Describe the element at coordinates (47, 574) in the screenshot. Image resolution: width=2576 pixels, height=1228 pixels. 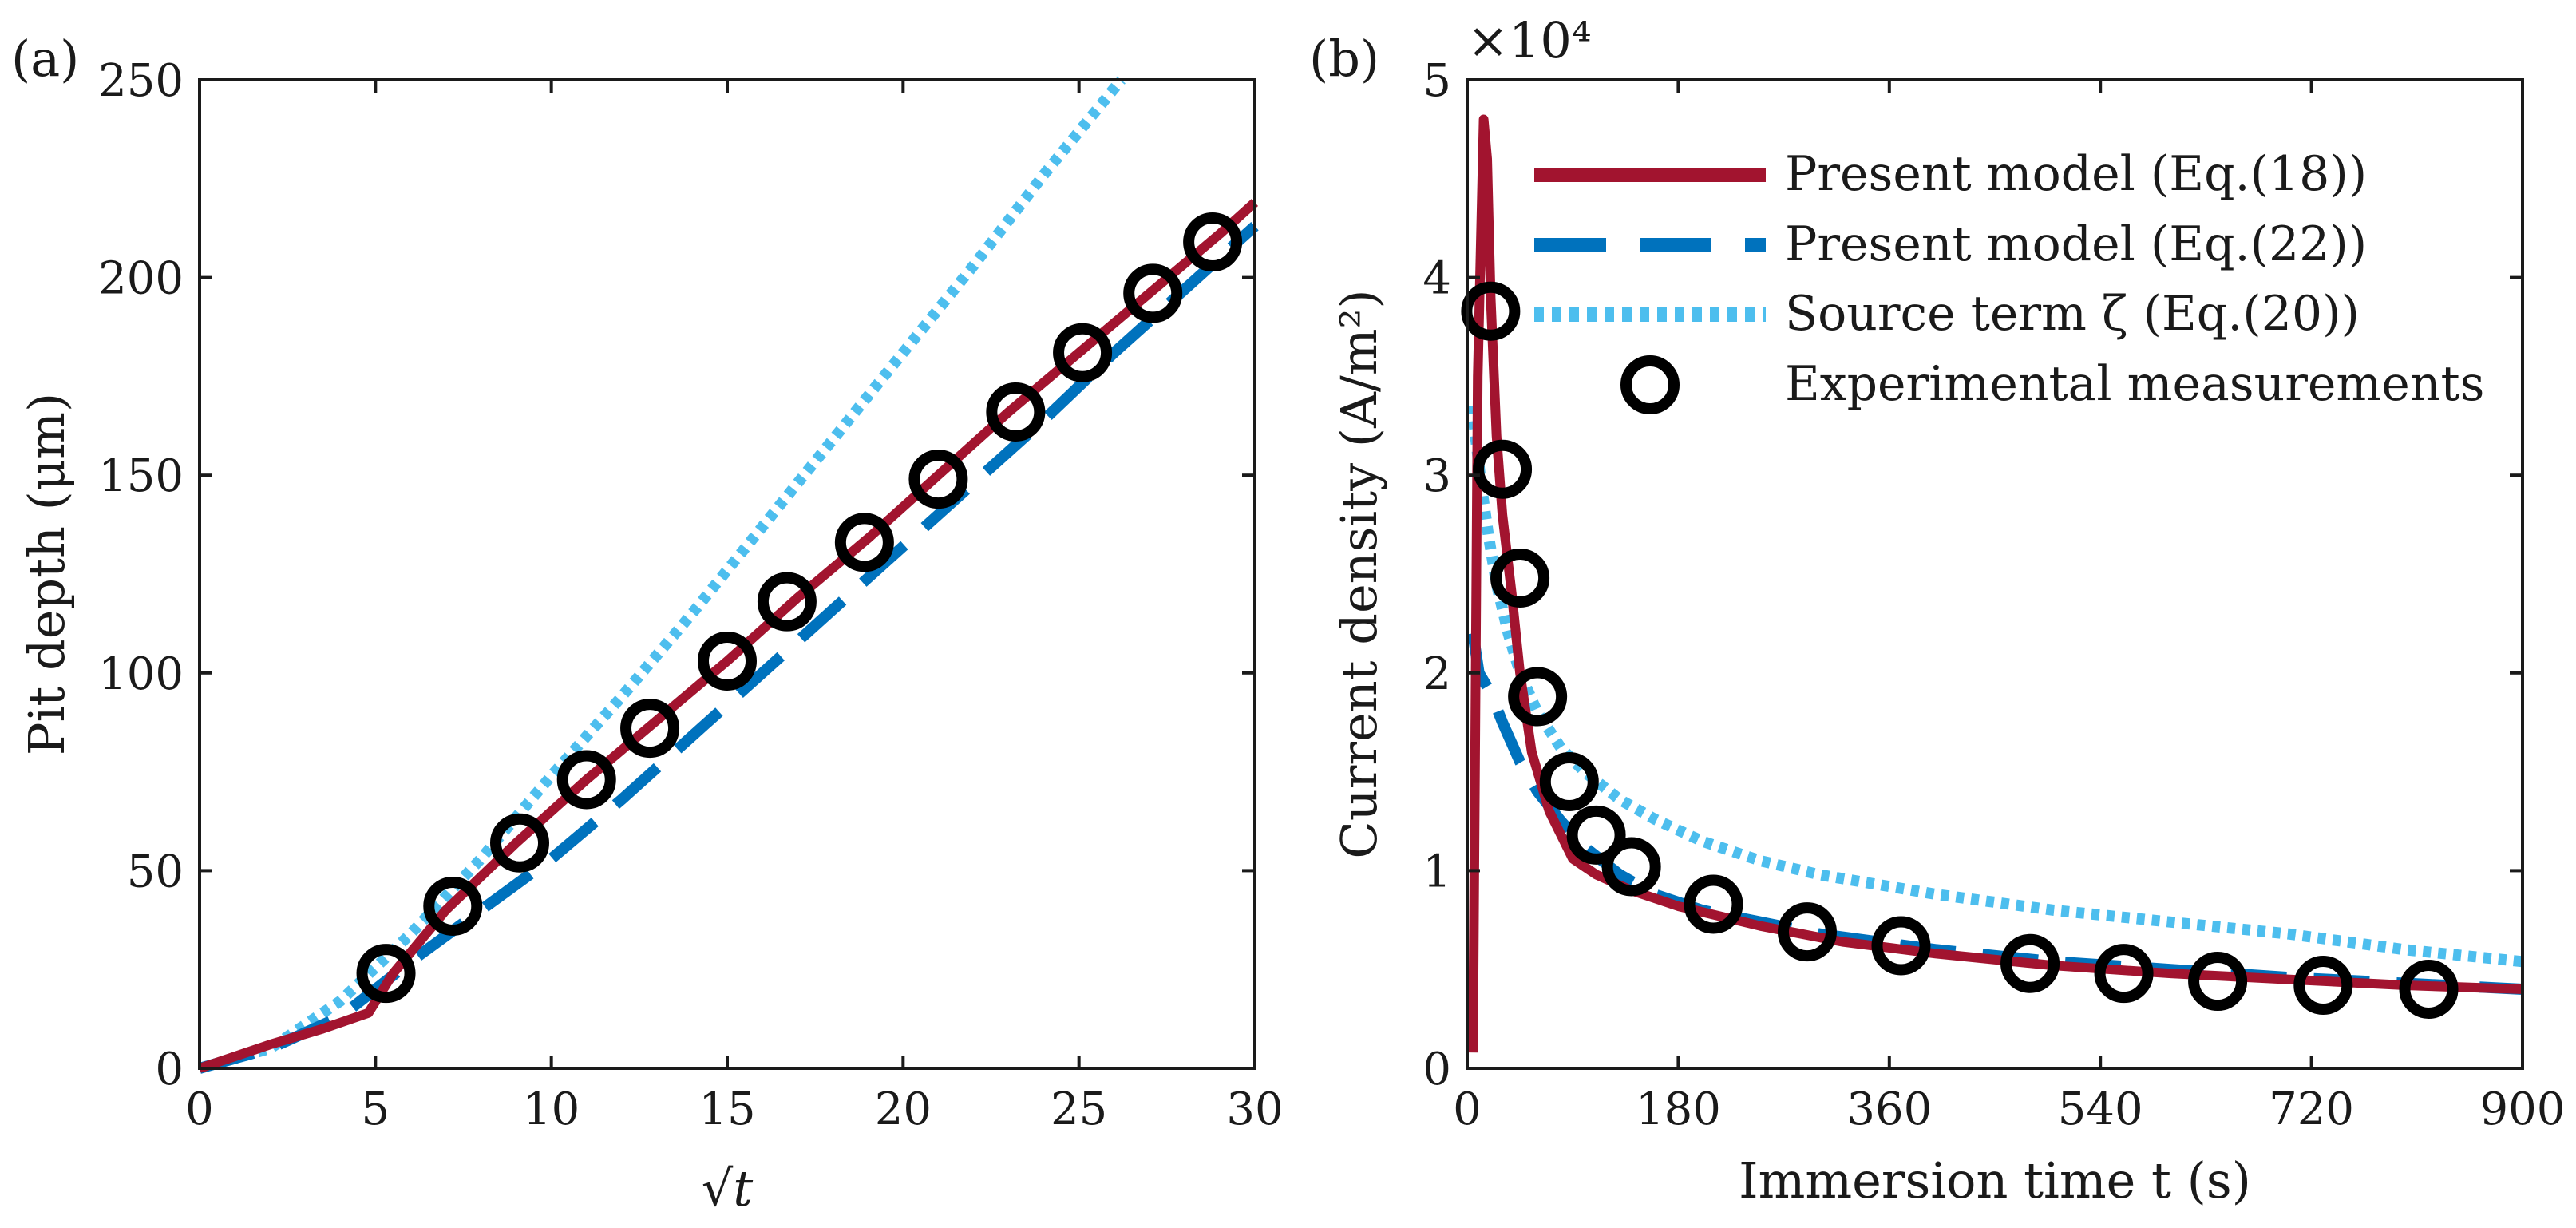
I see `panel-a-ylabel: Pit depth (μm)` at that location.